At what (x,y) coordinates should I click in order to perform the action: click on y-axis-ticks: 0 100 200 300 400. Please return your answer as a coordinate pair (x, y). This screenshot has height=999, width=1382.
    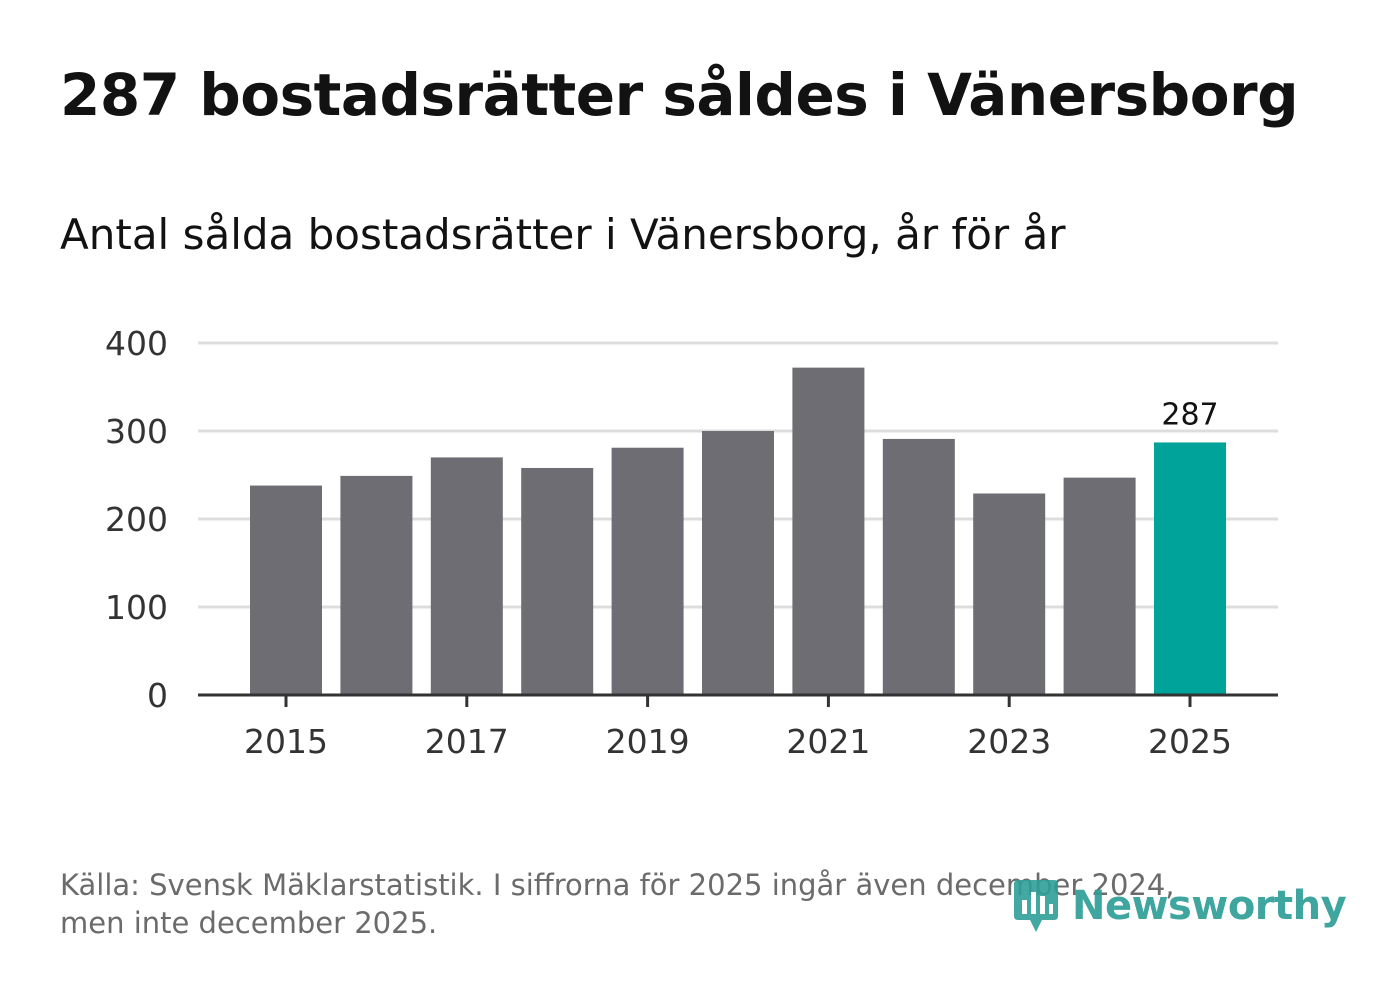
    Looking at the image, I should click on (136, 519).